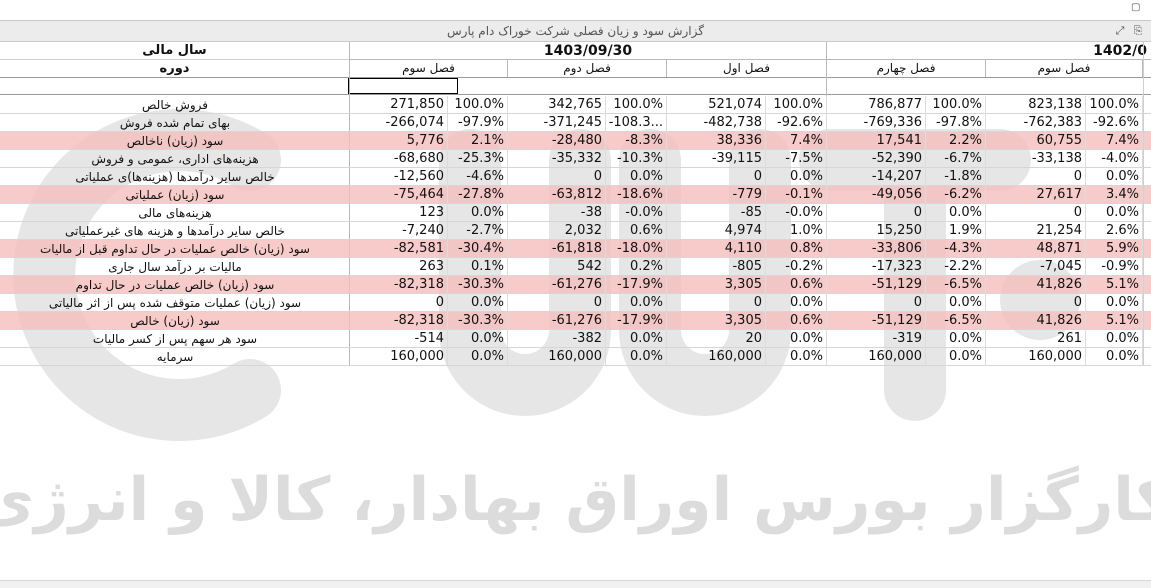 The image size is (1151, 588). Describe the element at coordinates (796, 195) in the screenshot. I see `percent-cell: -0.1%` at that location.